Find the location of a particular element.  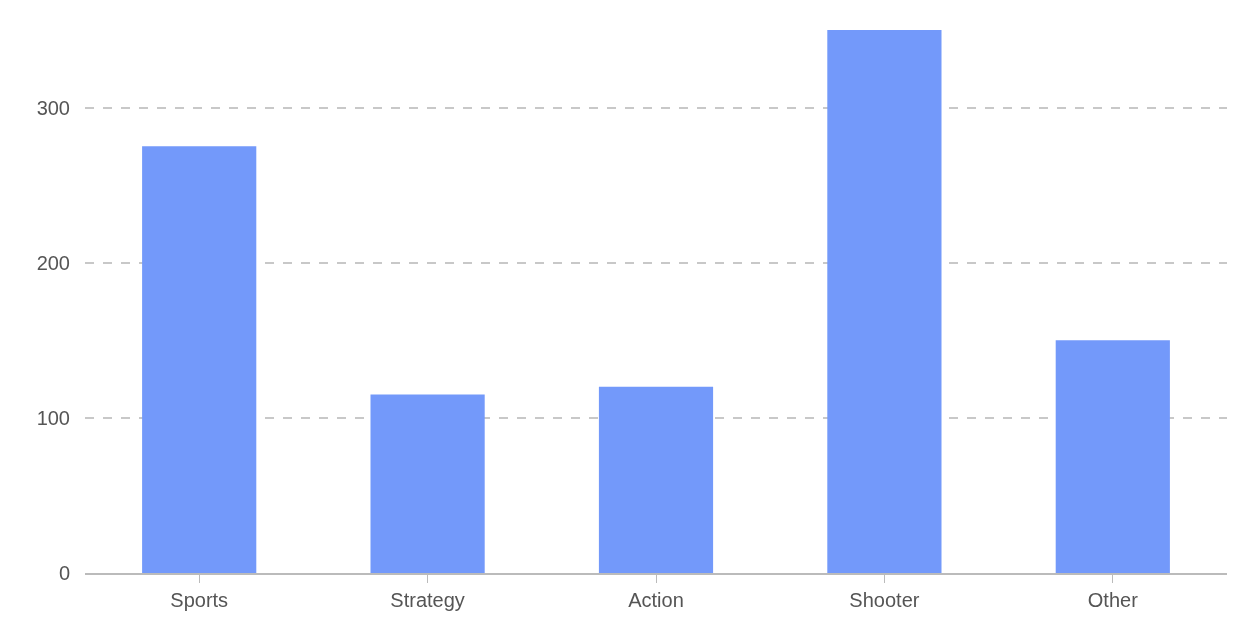

x-tick-label: Shooter is located at coordinates (884, 599).